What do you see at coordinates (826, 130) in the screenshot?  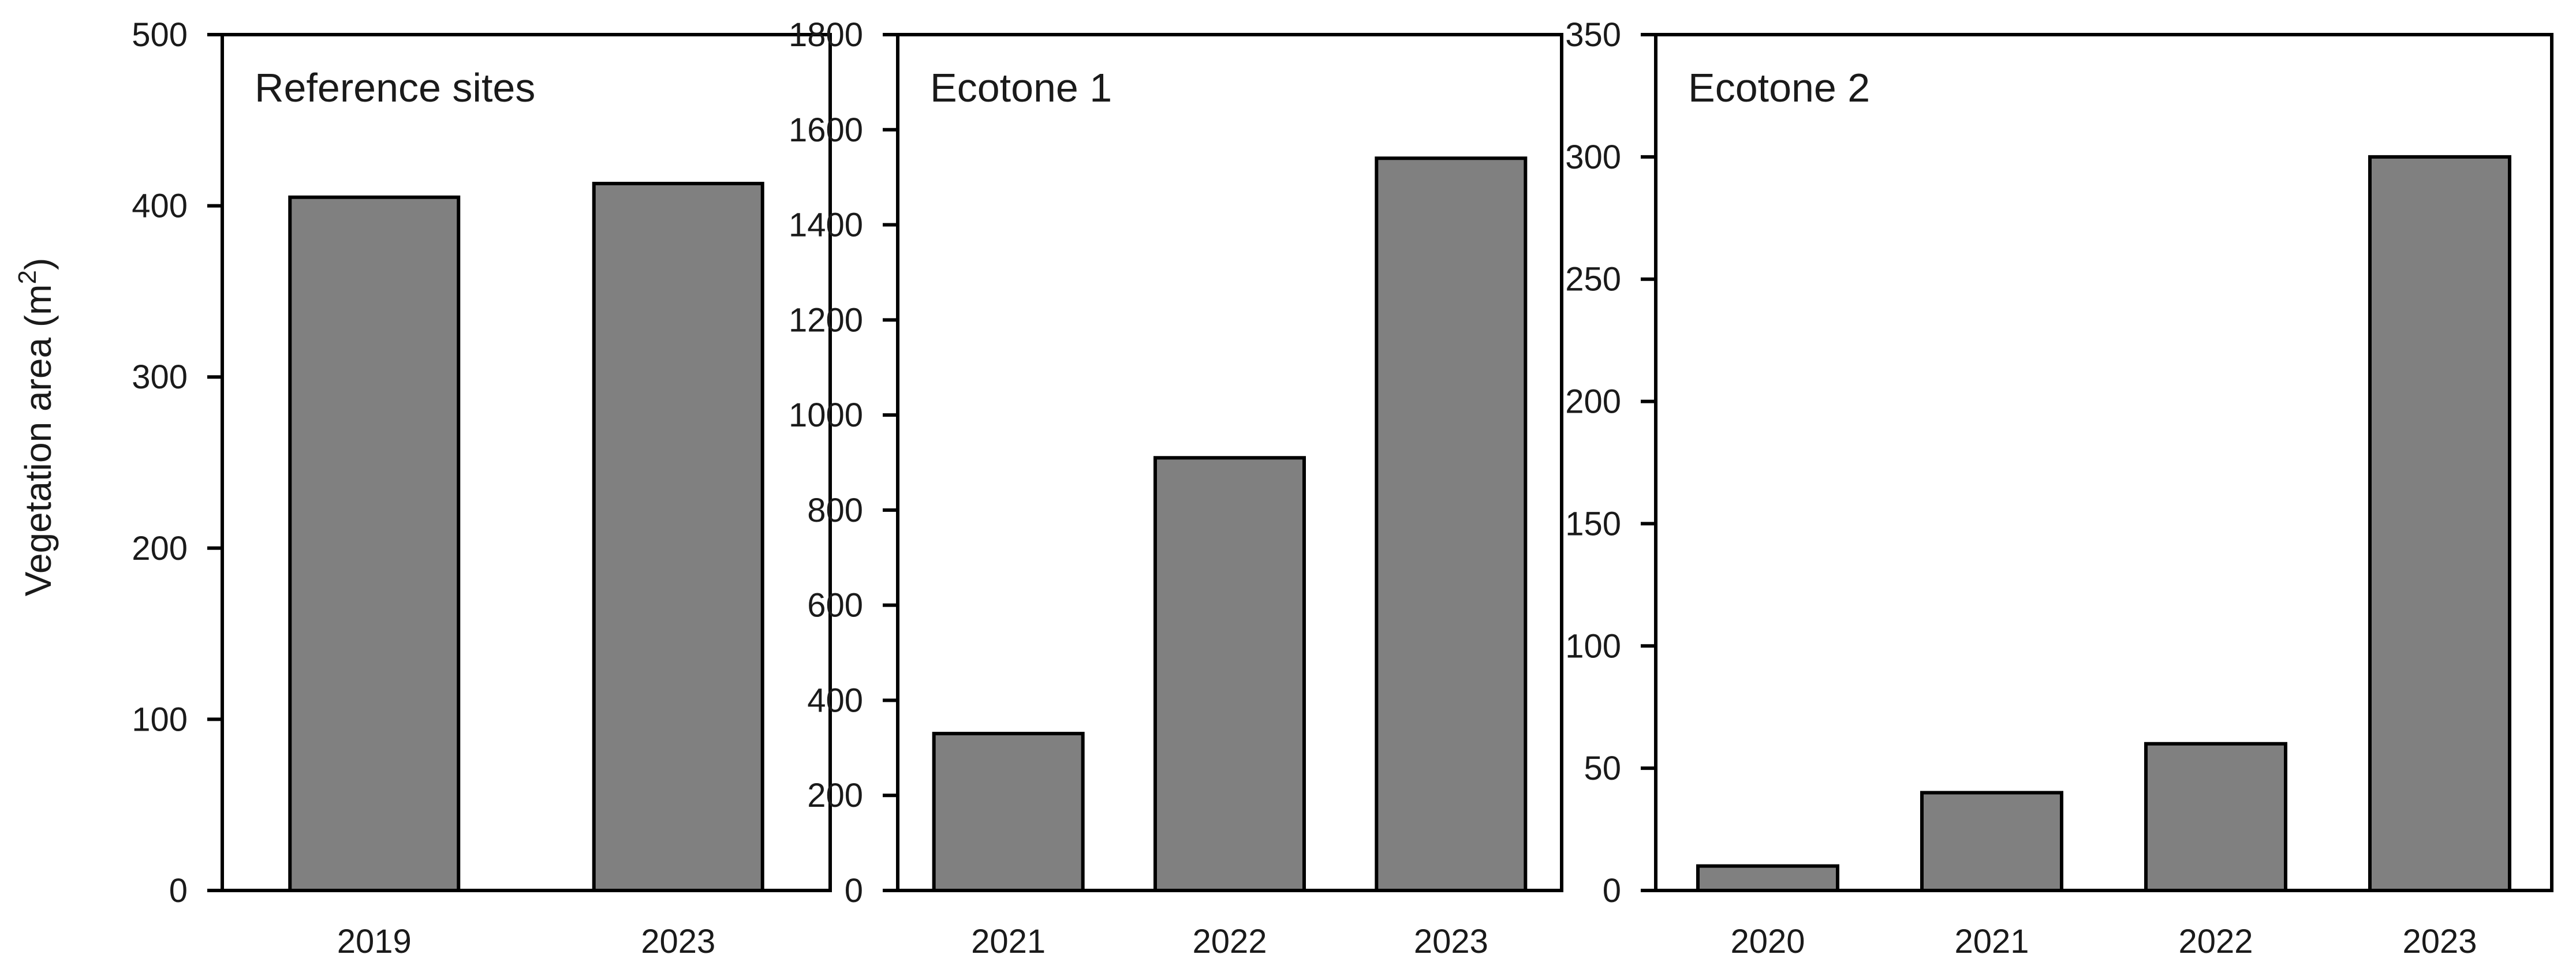 I see `y-tick-label: 1600` at bounding box center [826, 130].